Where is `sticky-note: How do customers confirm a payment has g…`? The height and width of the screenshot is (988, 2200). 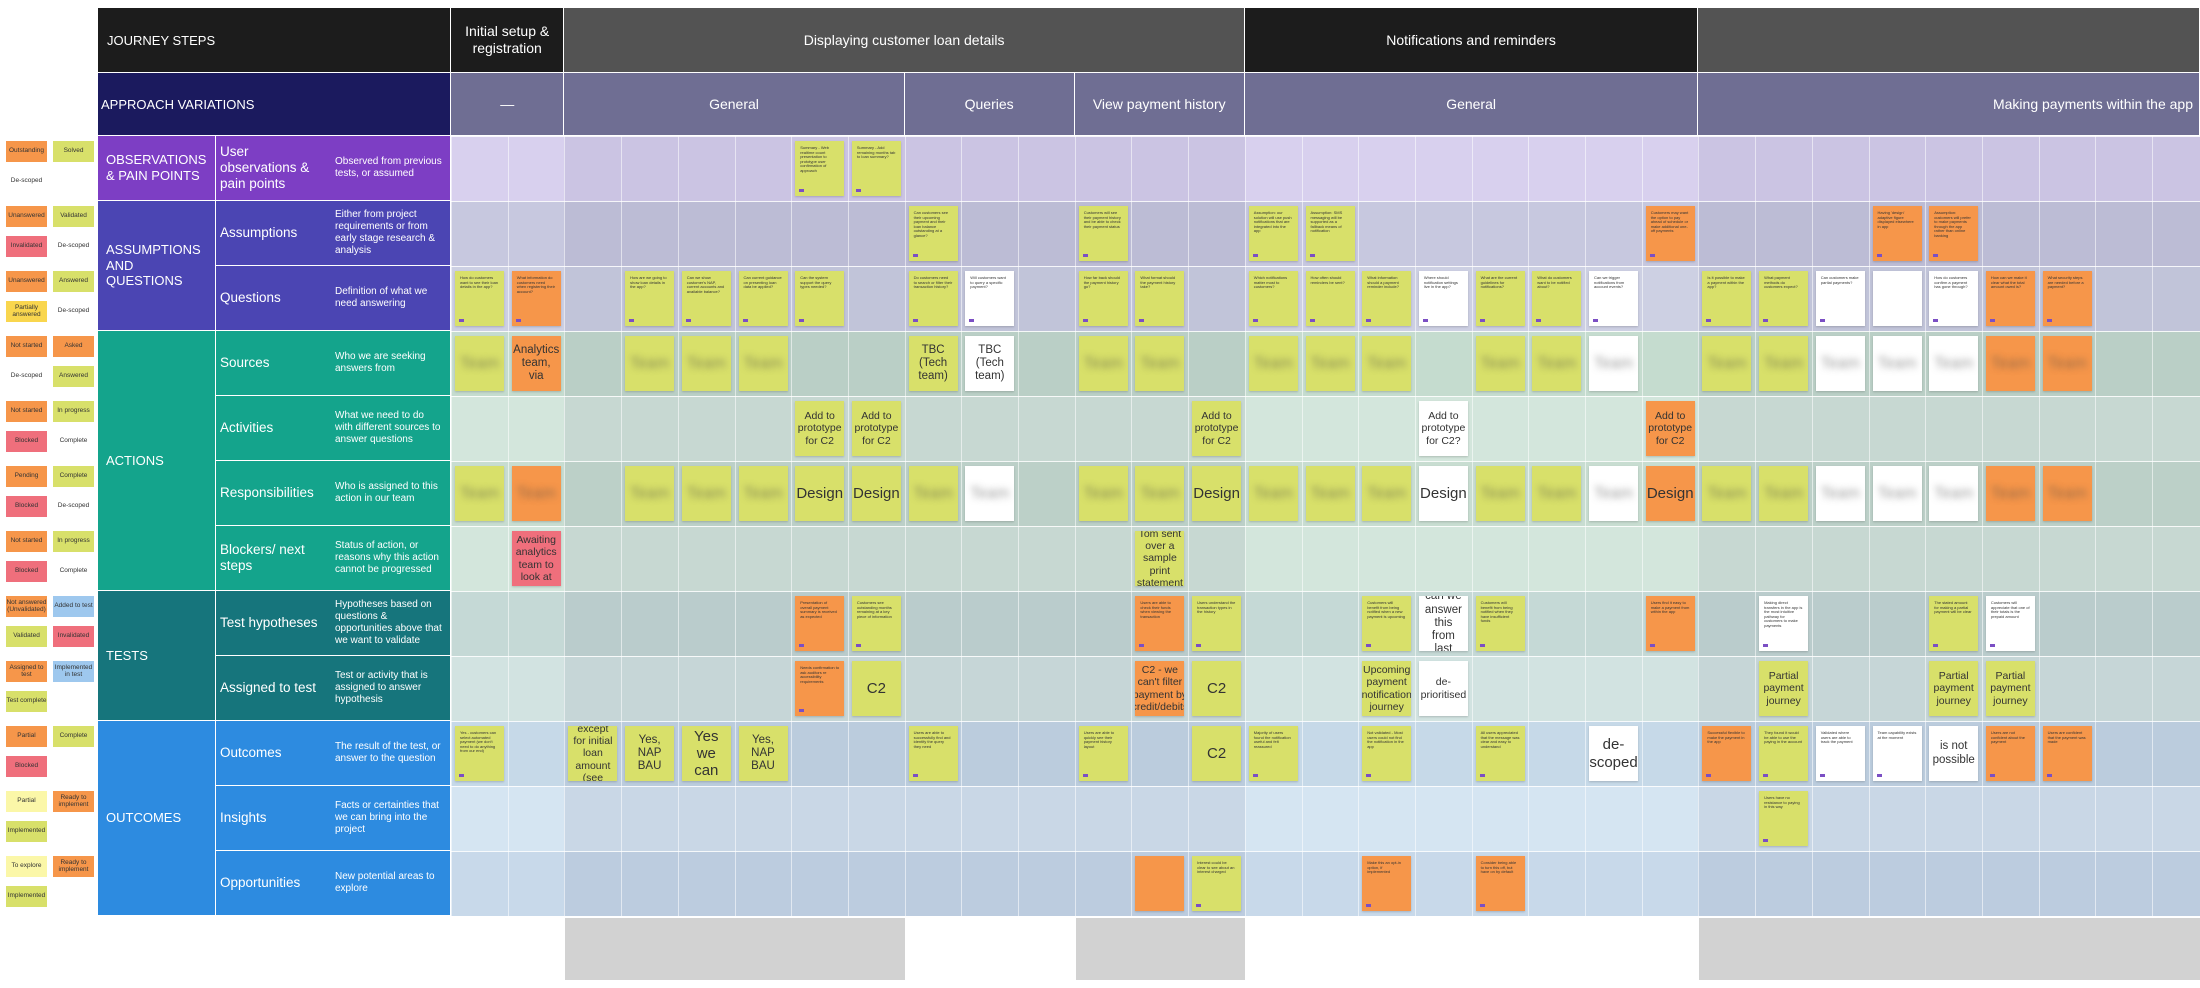
sticky-note: How do customers confirm a payment has g… is located at coordinates (1954, 298).